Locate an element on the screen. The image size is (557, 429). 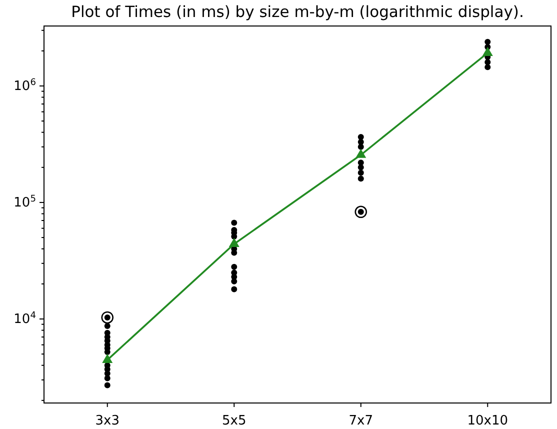
y-tick-label: 10$^{4}$ is located at coordinates (25, 319).